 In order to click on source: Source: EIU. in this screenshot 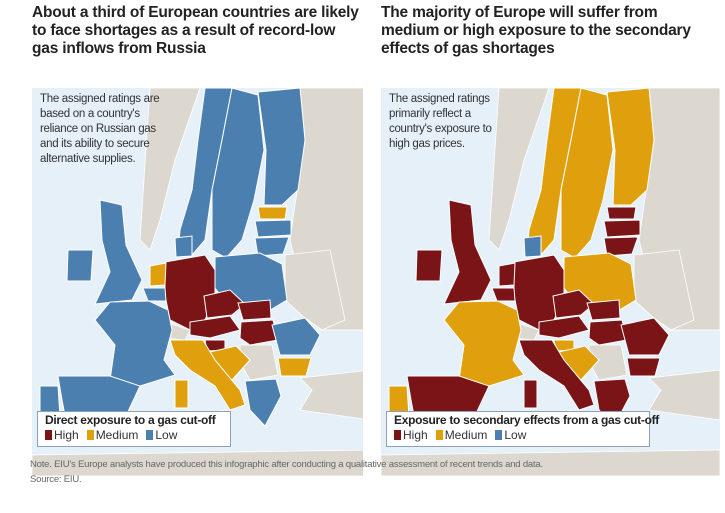, I will do `click(56, 479)`.